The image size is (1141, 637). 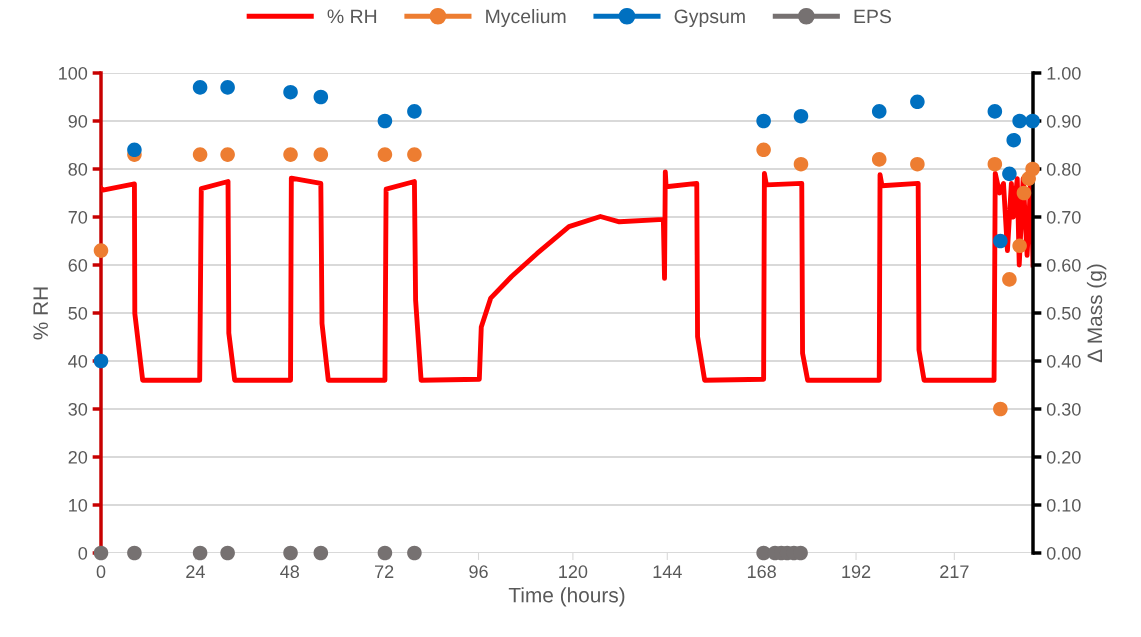 I want to click on y-axis-title: % RH, so click(x=40, y=313).